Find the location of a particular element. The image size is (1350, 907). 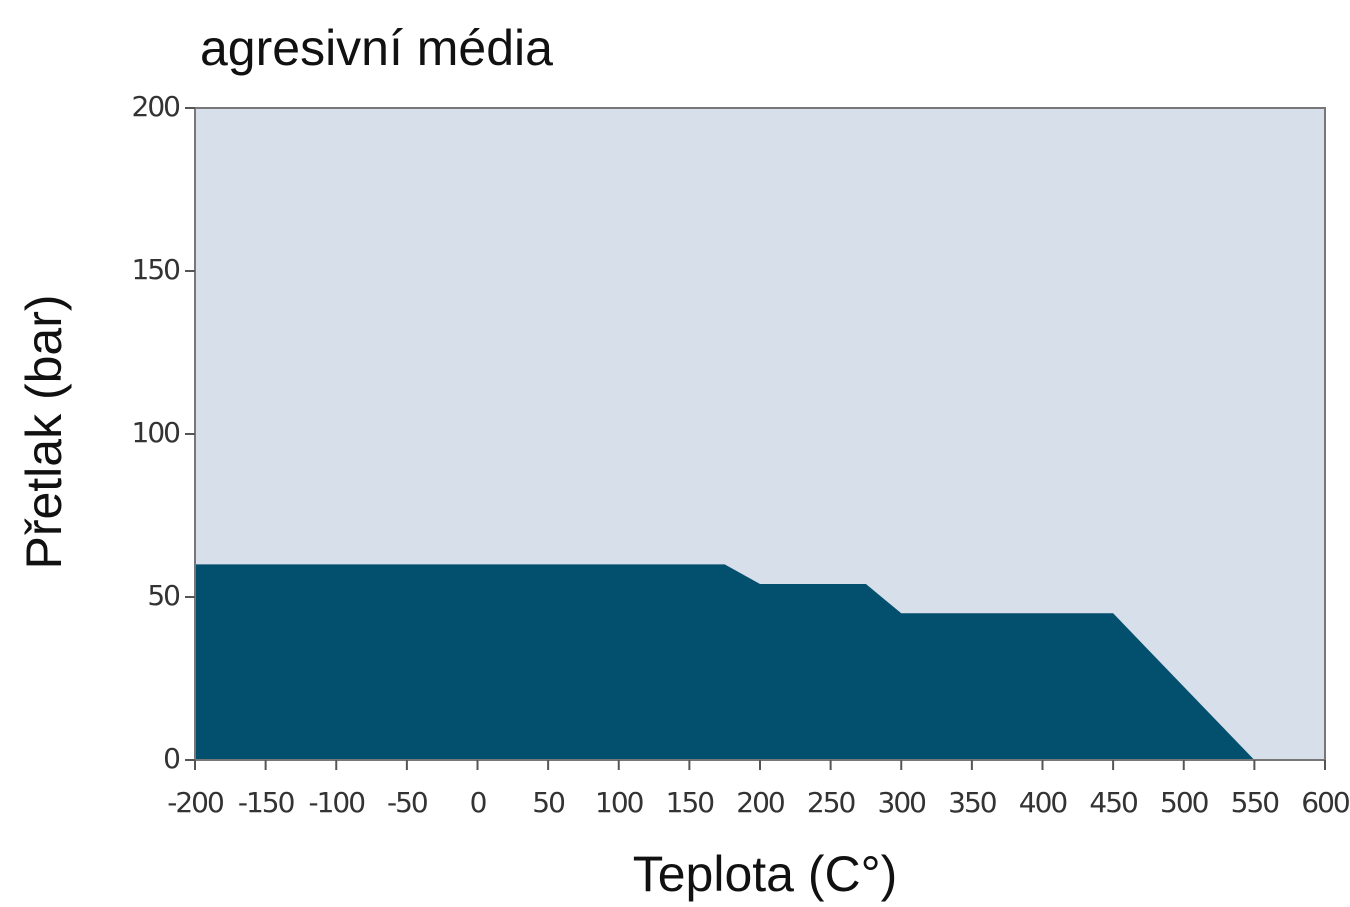

x-tick-label: -150 is located at coordinates (266, 802).